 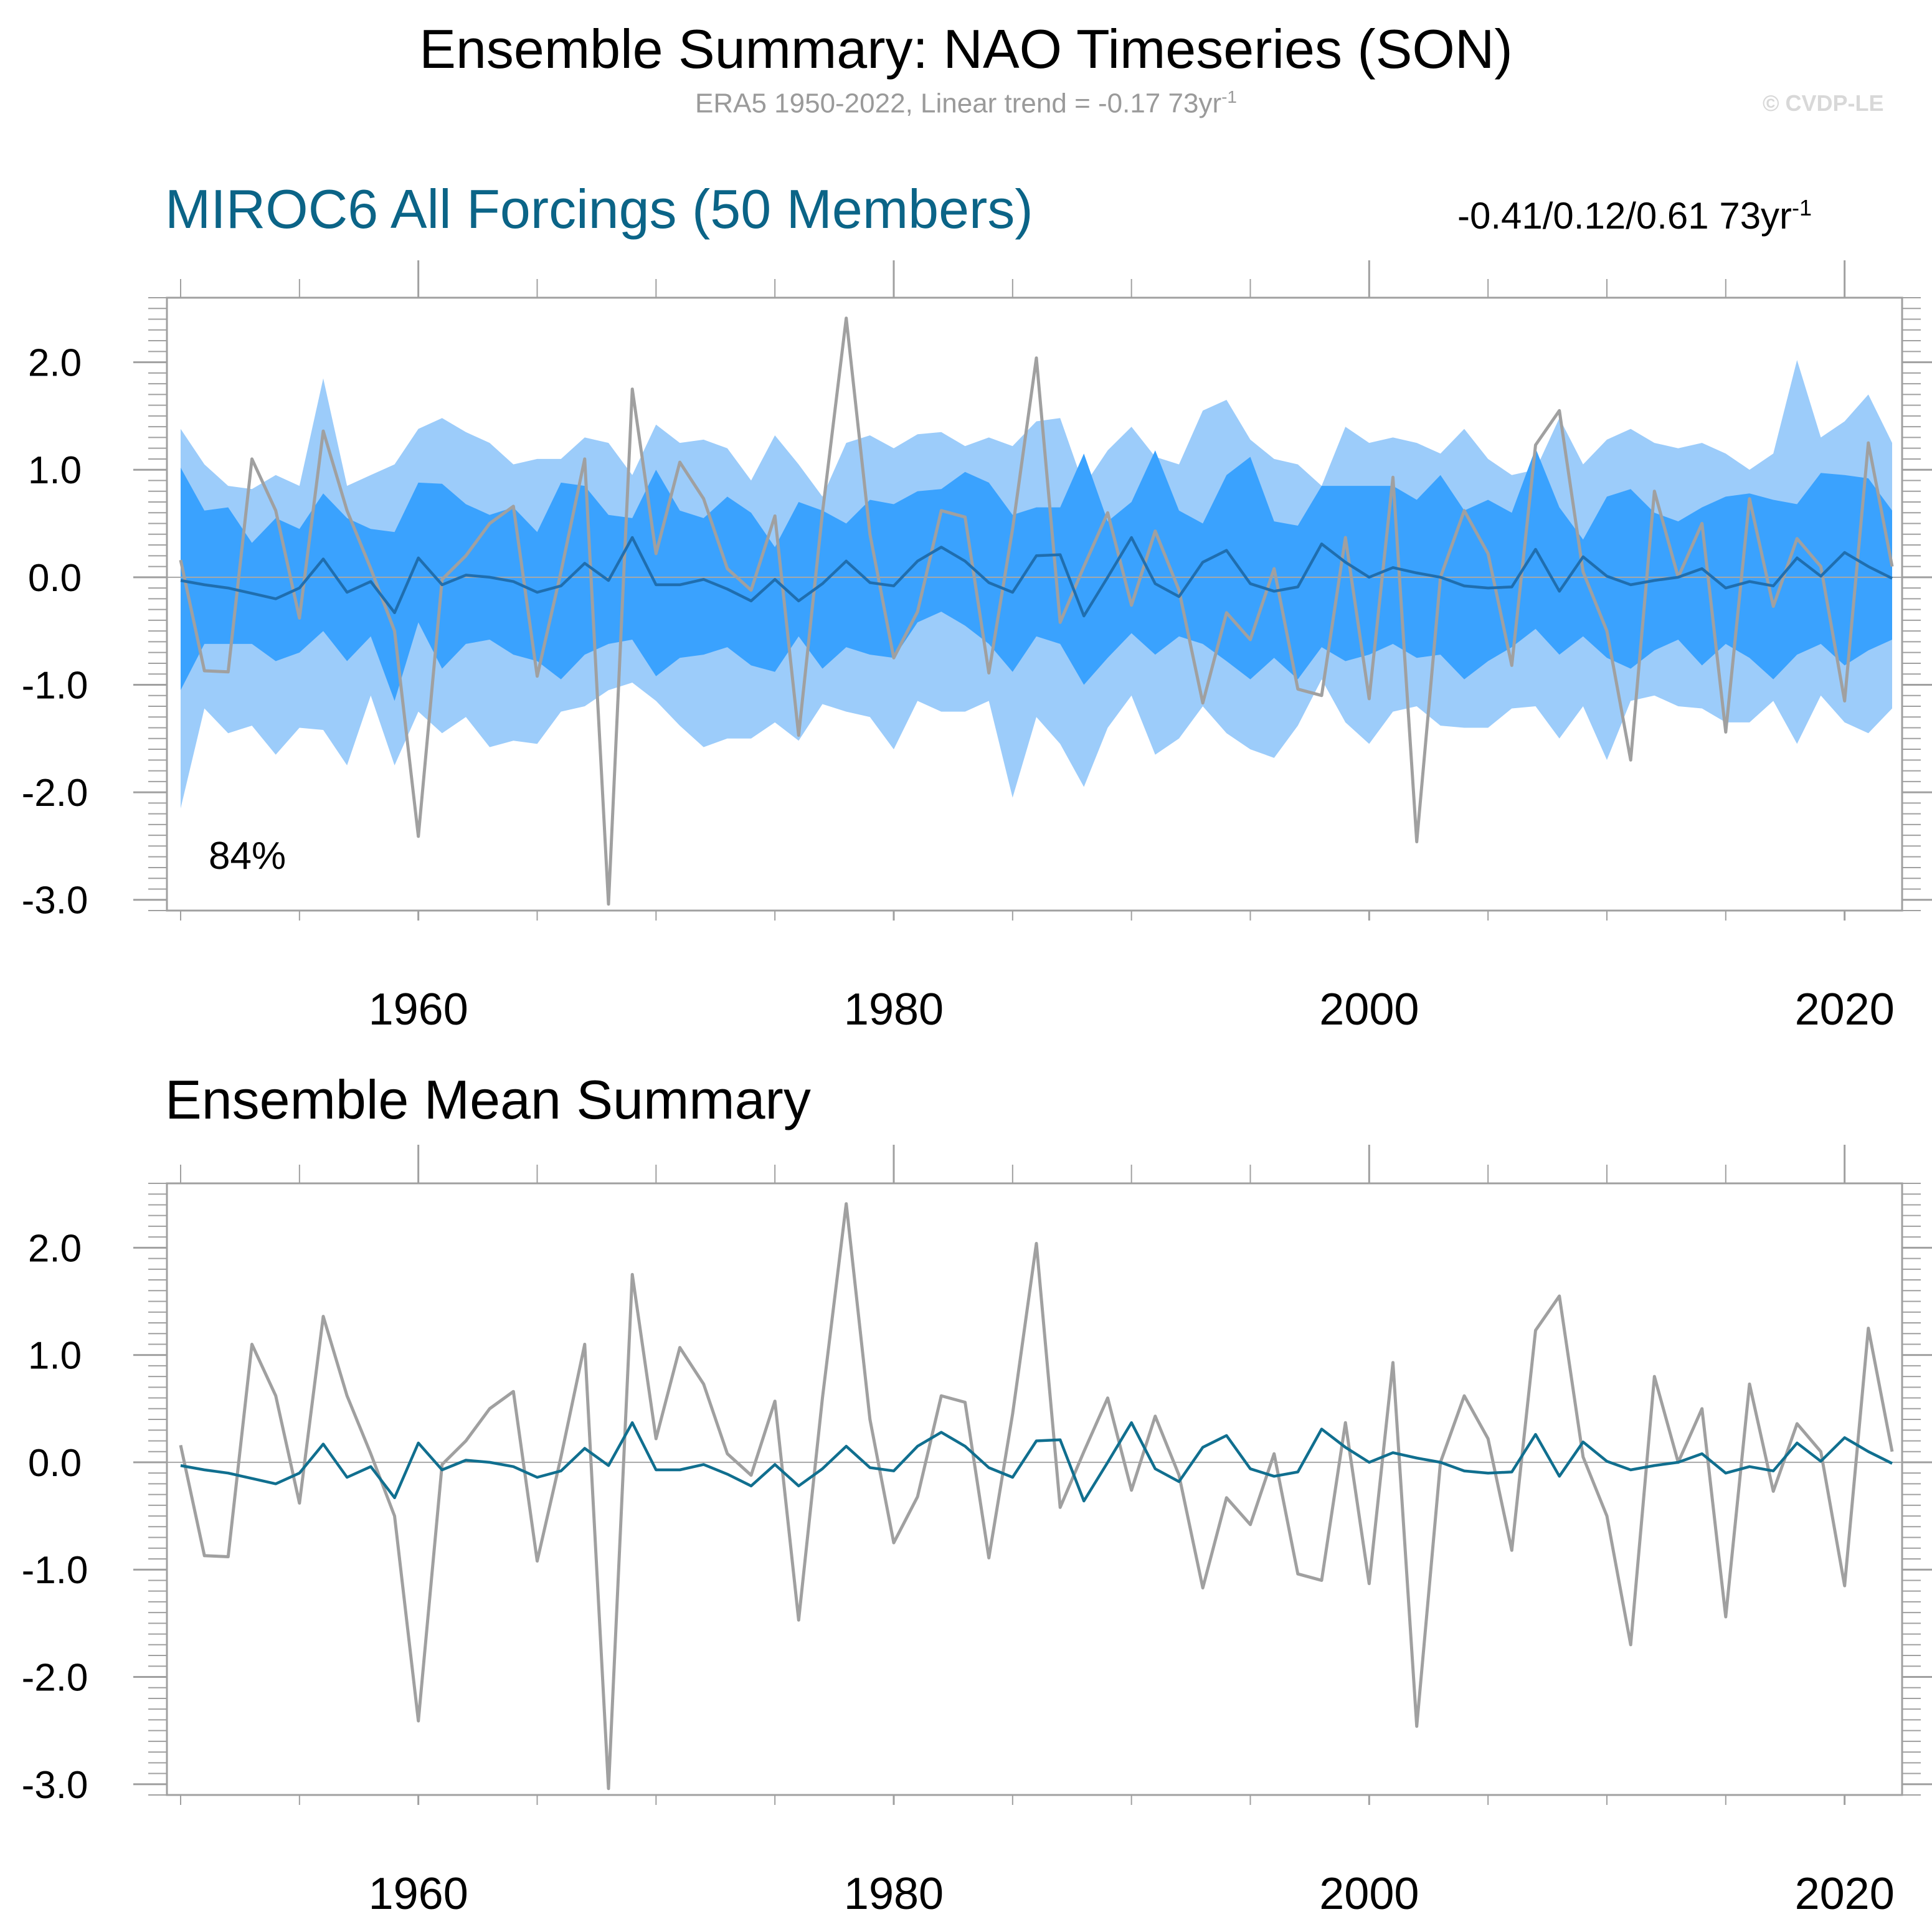 I want to click on figure-title: Ensemble Summary: NAO Timeseries (SON), so click(x=966, y=49).